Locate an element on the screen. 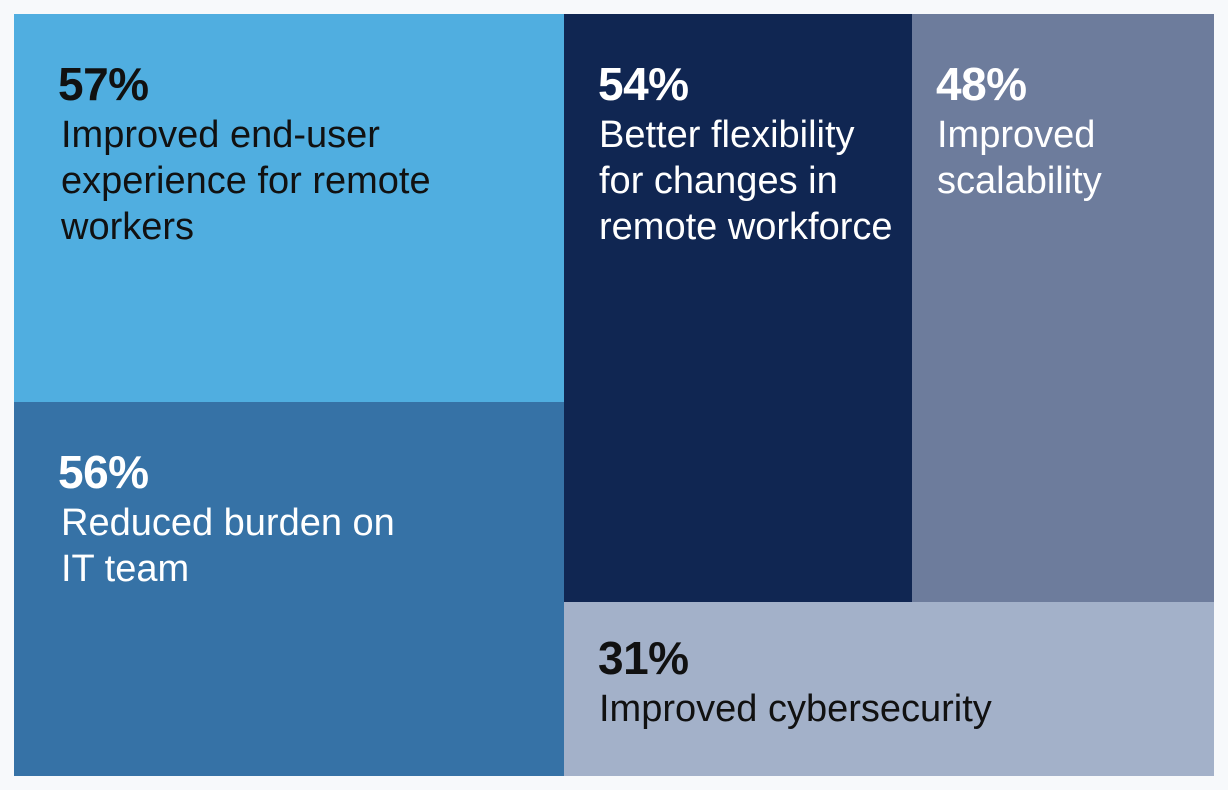 The width and height of the screenshot is (1228, 790). tile-percent: 54% is located at coordinates (643, 84).